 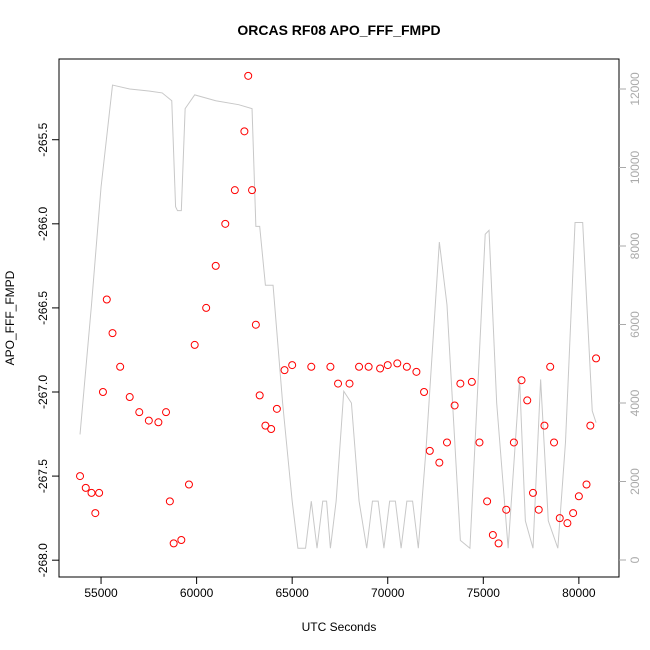 What do you see at coordinates (43, 139) in the screenshot?
I see `y-tick-label: -265.5` at bounding box center [43, 139].